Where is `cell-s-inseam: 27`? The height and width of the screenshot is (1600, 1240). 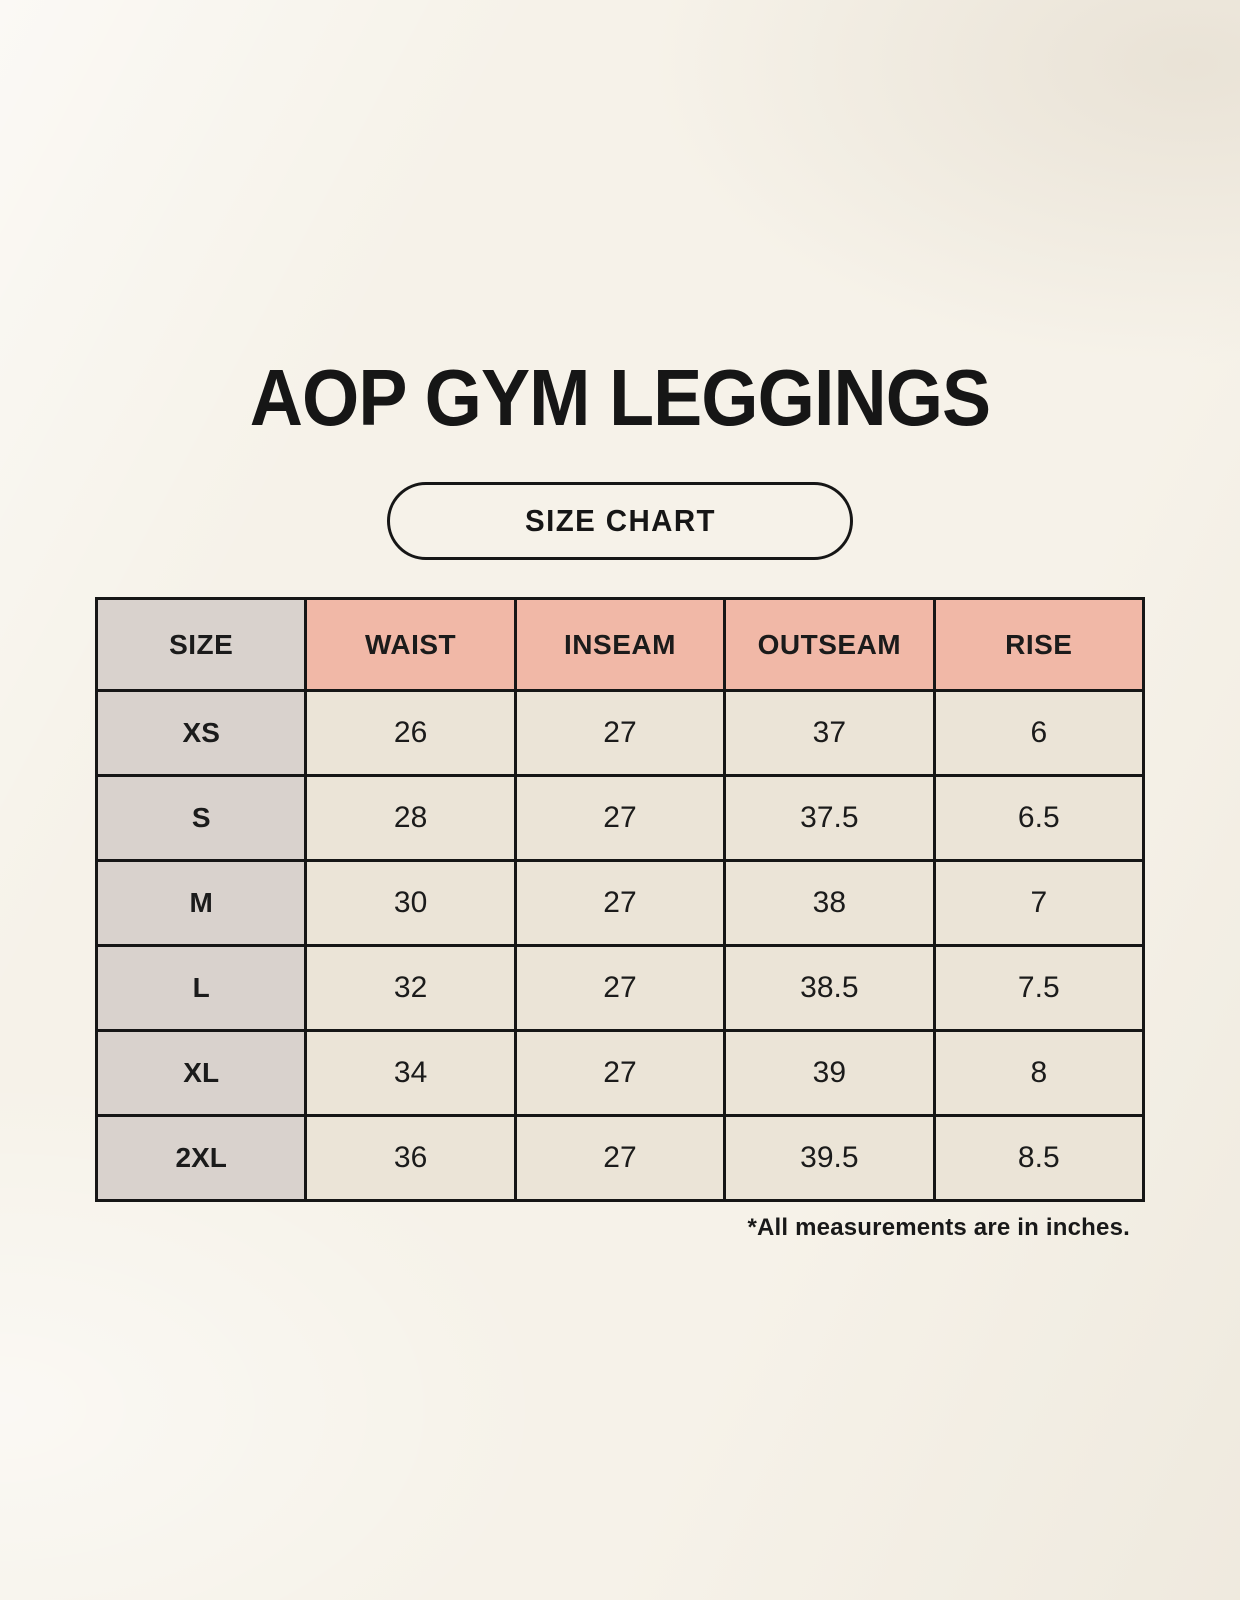
cell-s-inseam: 27 is located at coordinates (620, 818).